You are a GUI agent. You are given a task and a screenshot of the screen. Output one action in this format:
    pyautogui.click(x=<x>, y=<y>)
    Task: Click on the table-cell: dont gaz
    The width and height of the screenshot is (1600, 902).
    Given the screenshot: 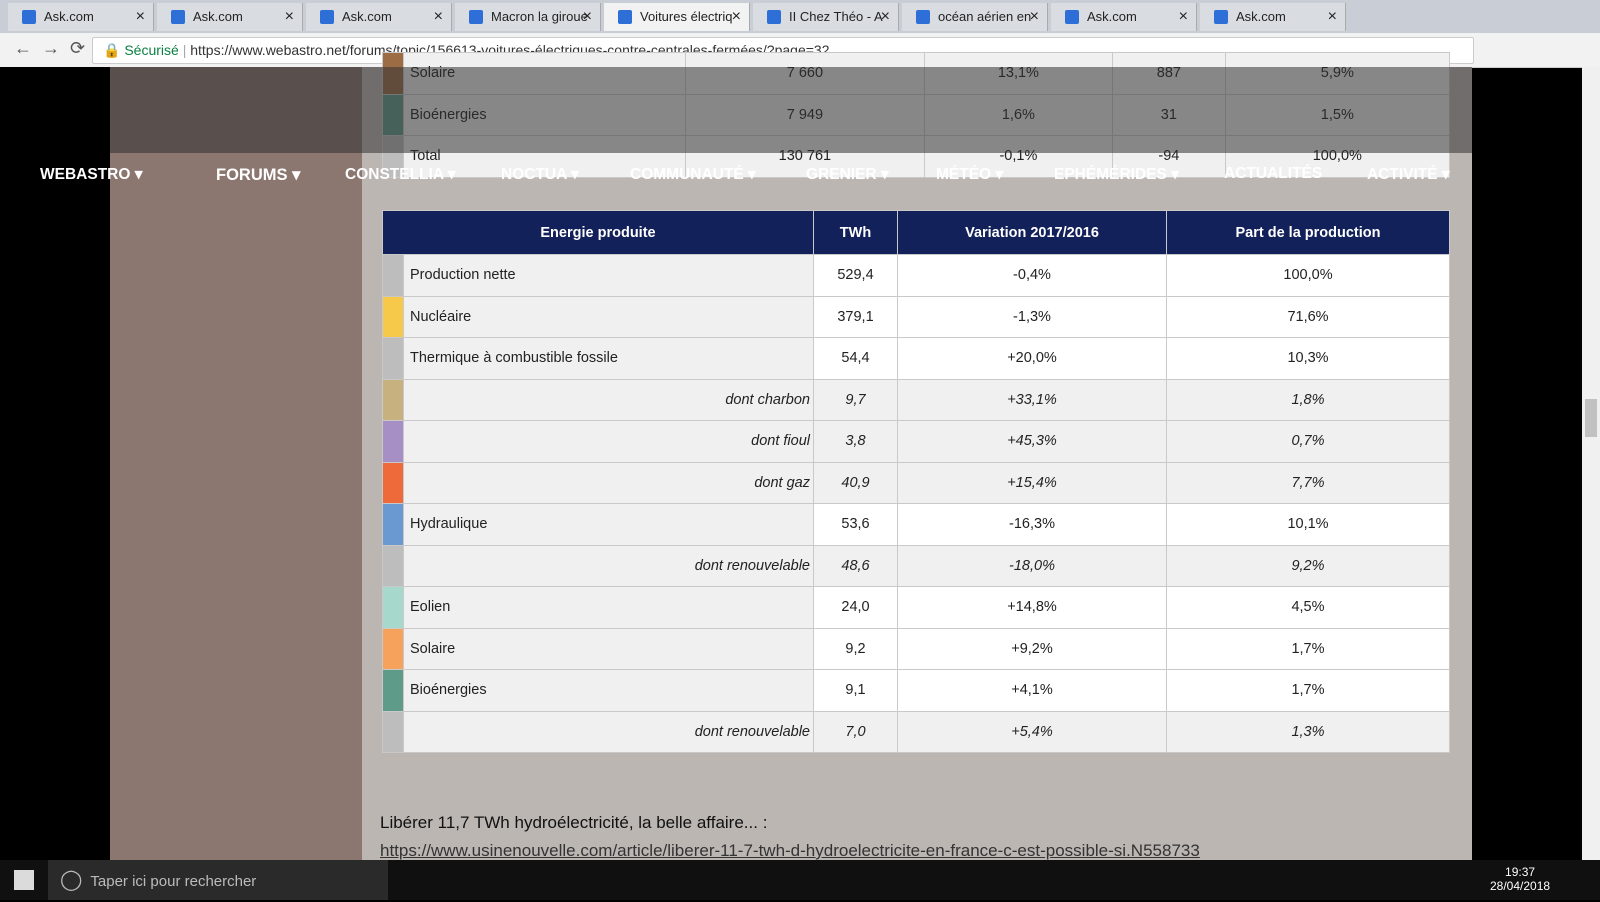 What is the action you would take?
    pyautogui.click(x=608, y=482)
    